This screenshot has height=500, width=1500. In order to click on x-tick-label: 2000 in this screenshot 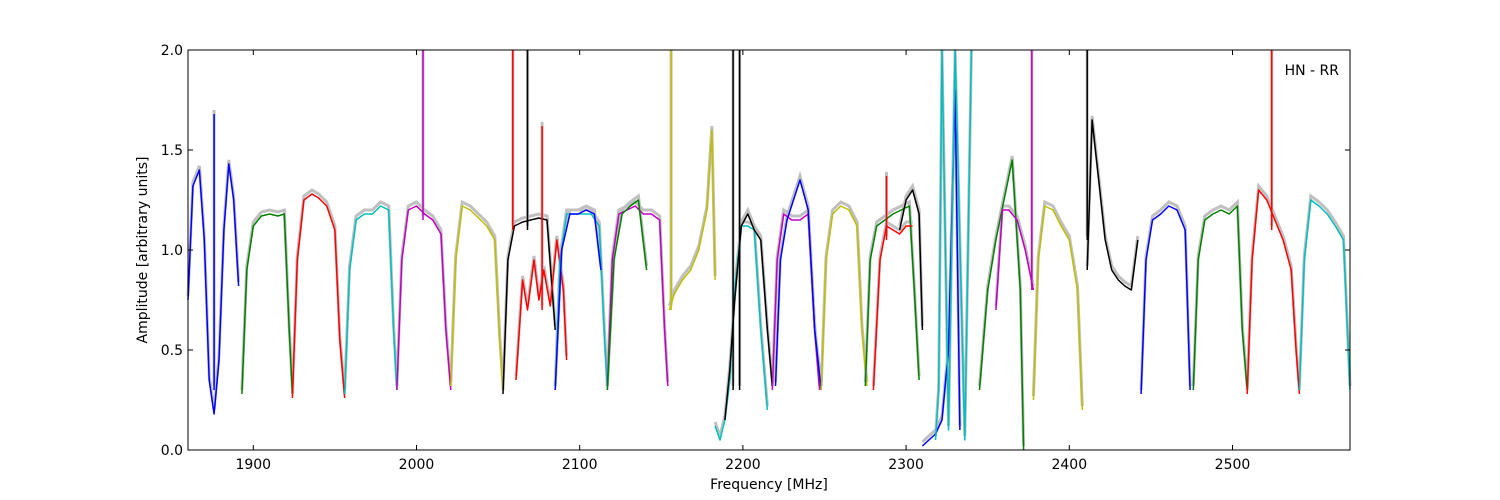, I will do `click(417, 465)`.